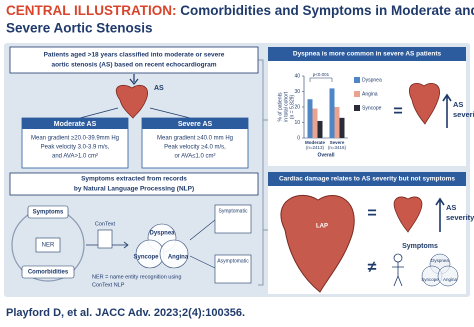 The width and height of the screenshot is (474, 327). Describe the element at coordinates (233, 211) in the screenshot. I see `node-label: Symptomatic` at that location.